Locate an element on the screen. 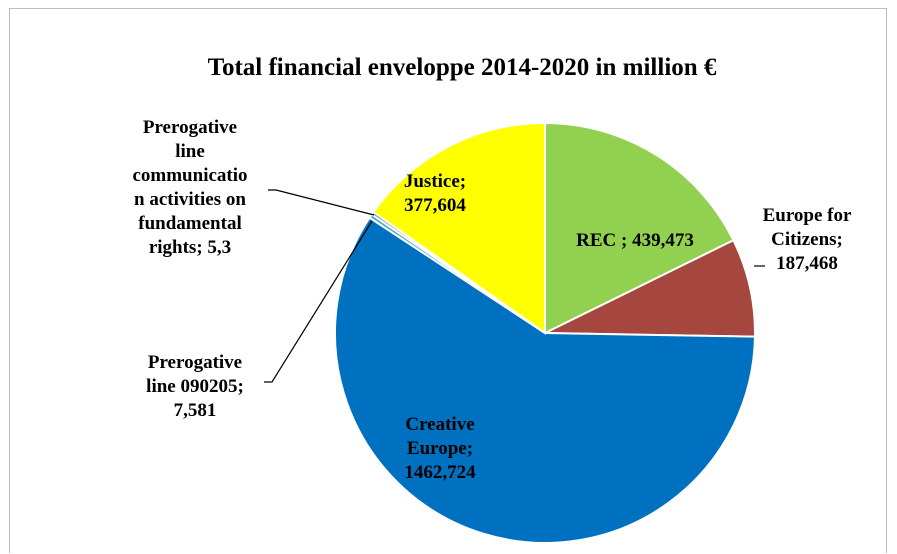  slice-label-europe-for-citizens: Europe for Citizens; 187,468 is located at coordinates (807, 239).